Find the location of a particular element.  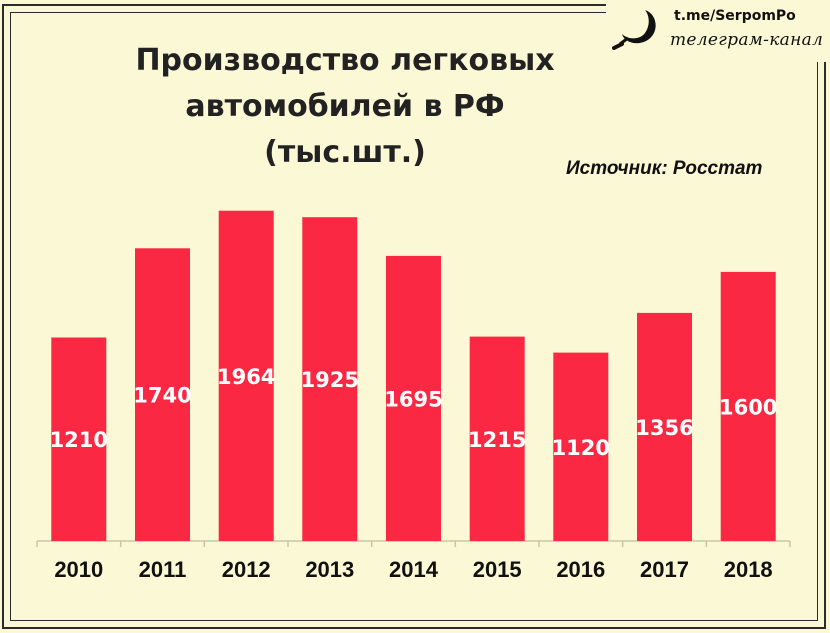

bar-2017 is located at coordinates (664, 426).